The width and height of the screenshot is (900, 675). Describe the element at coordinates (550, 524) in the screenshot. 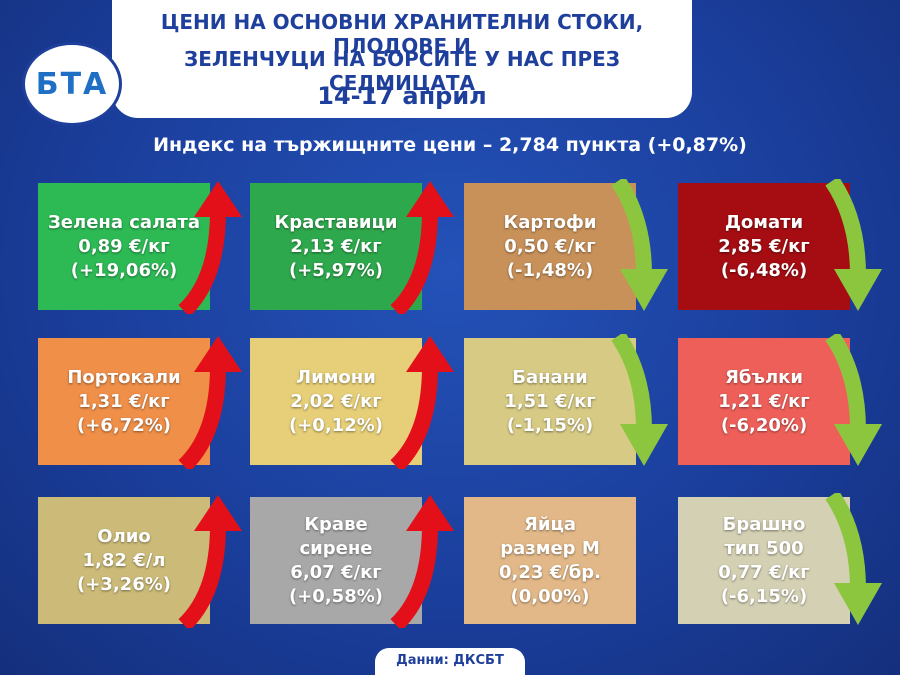

I see `product-name: Яйца` at that location.